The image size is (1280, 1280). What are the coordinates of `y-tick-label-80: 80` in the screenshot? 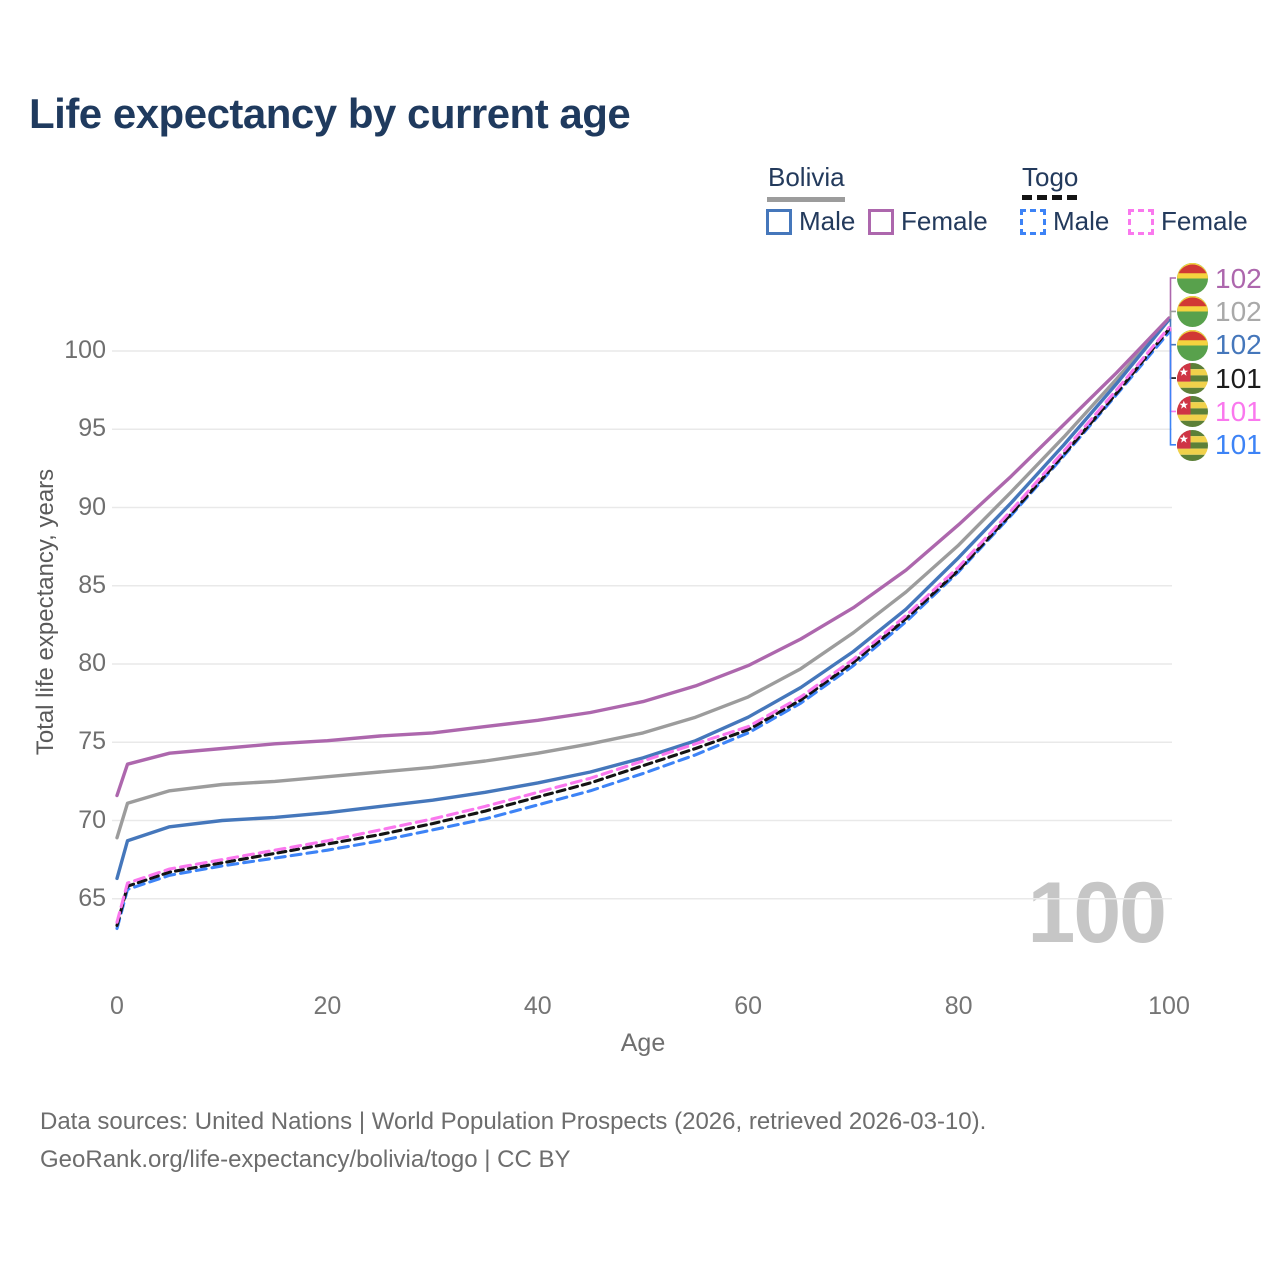 It's located at (92, 663).